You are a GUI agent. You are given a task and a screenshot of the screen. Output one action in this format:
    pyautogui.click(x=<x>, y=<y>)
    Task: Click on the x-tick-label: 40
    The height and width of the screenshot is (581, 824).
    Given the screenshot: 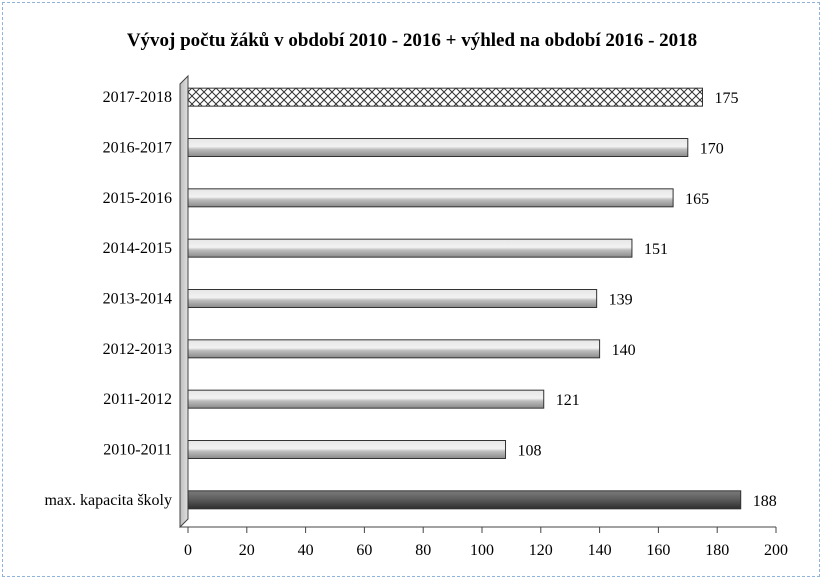 What is the action you would take?
    pyautogui.click(x=306, y=550)
    